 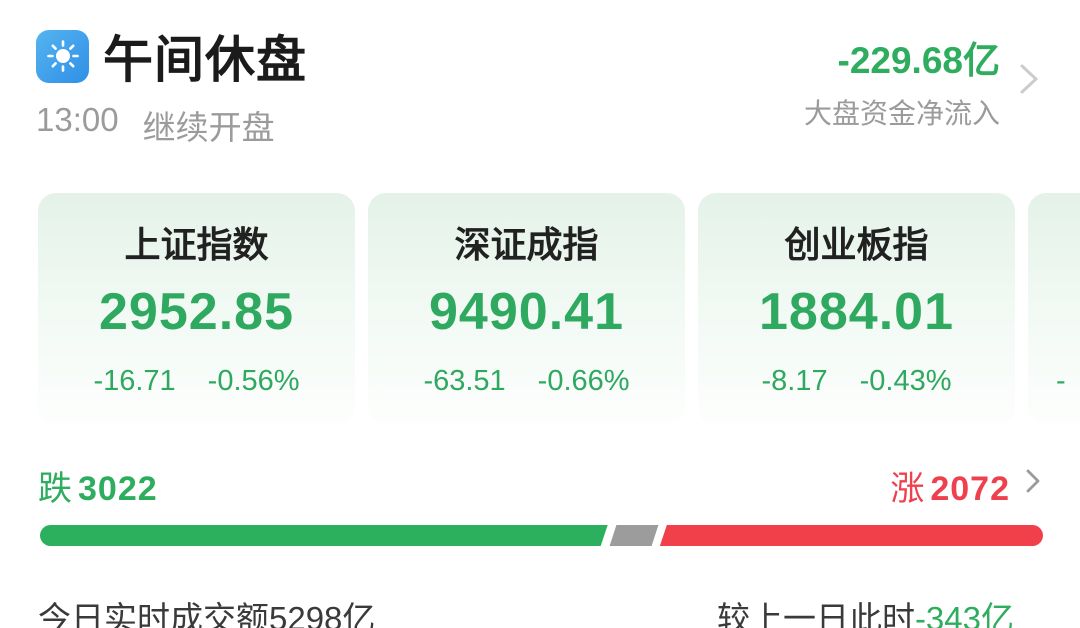 I want to click on index-card-shanghai: 上证指数 2952.85 -16.71 -0.56%, so click(x=196, y=309).